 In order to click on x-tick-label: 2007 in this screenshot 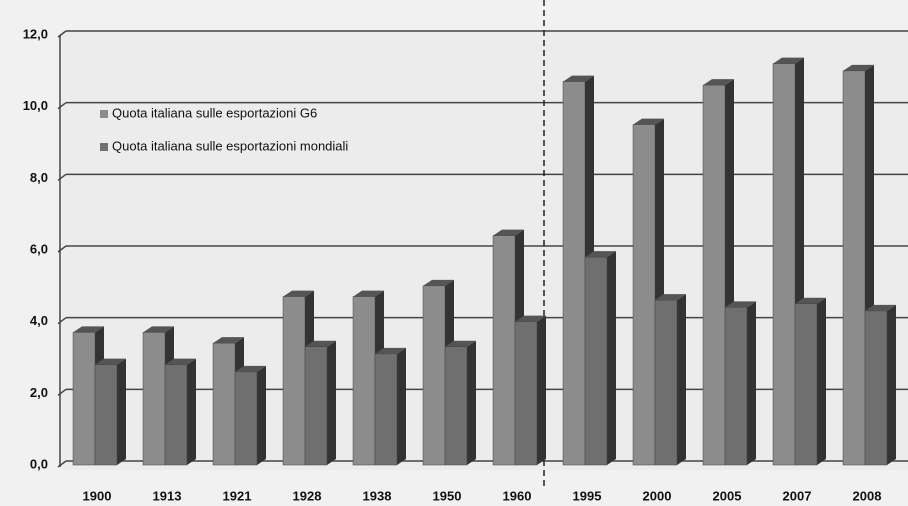, I will do `click(797, 495)`.